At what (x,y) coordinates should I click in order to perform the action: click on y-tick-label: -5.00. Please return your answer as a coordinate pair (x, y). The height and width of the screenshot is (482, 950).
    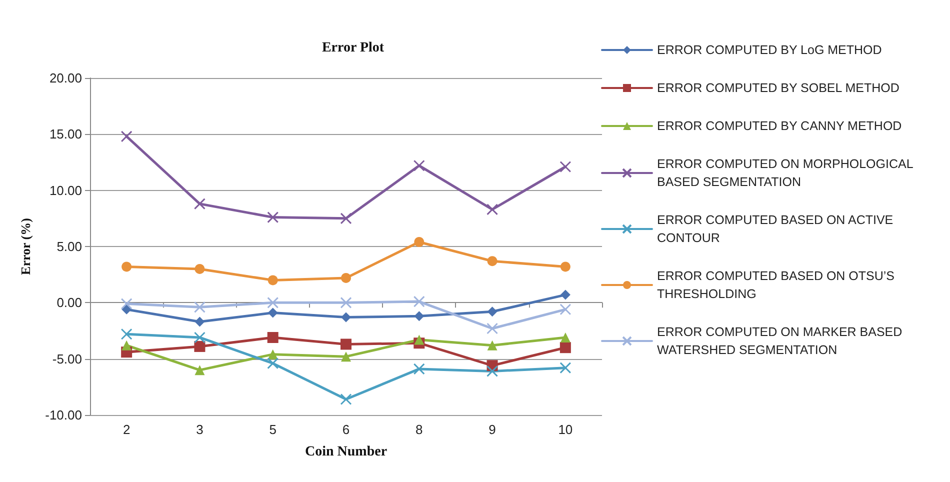
    Looking at the image, I should click on (67, 358).